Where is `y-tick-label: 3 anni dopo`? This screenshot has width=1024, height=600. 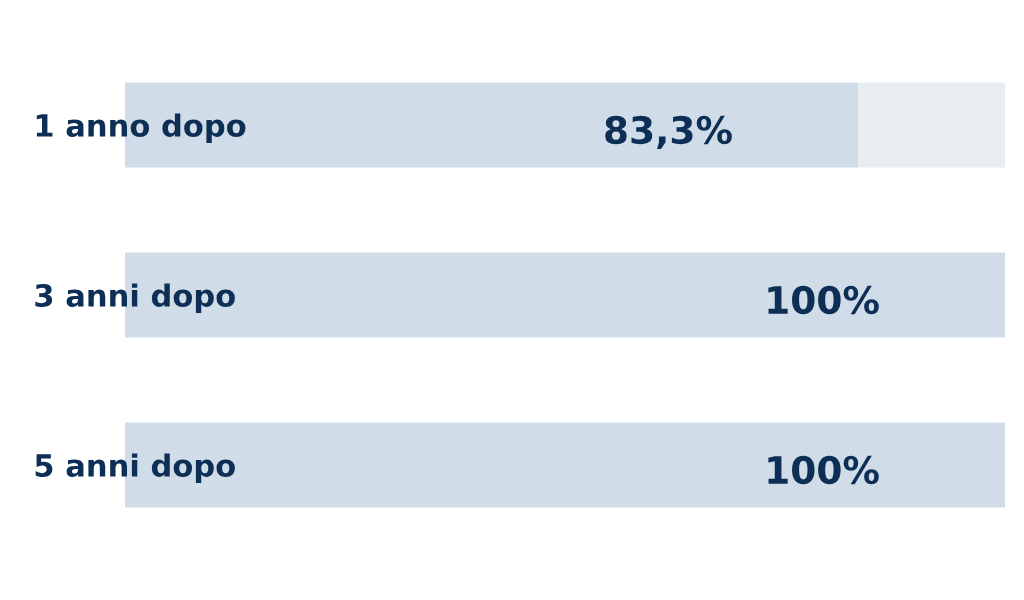 y-tick-label: 3 anni dopo is located at coordinates (135, 298).